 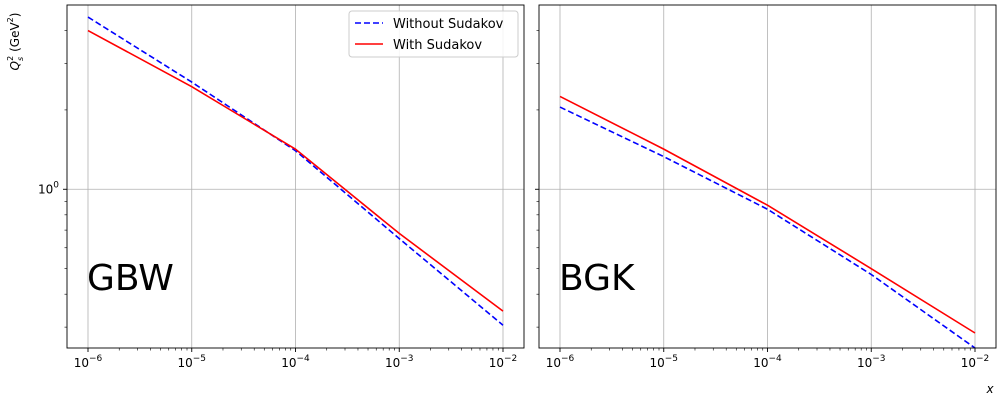 What do you see at coordinates (48, 188) in the screenshot?
I see `y-tick-label: 100` at bounding box center [48, 188].